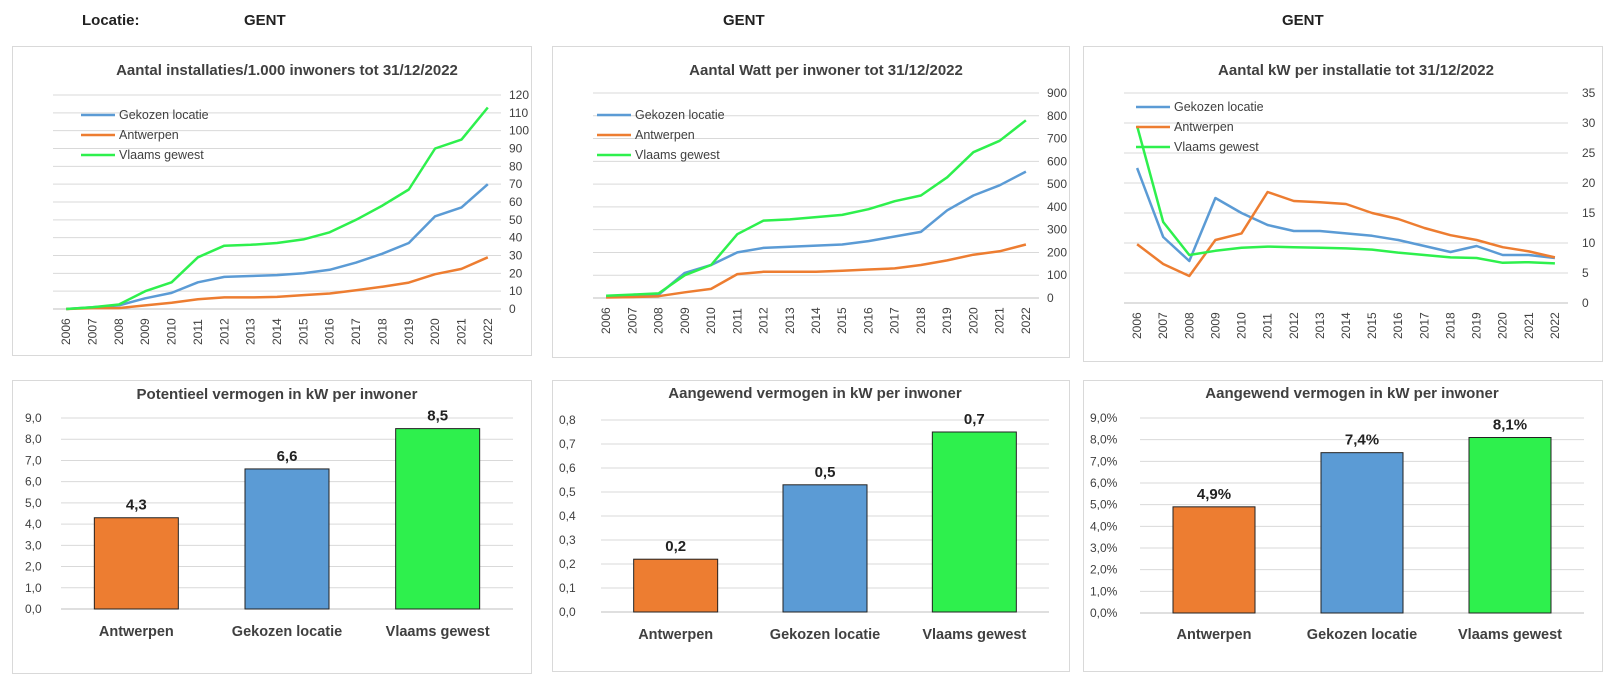 The height and width of the screenshot is (688, 1616). I want to click on x-tick-label: 2008, so click(119, 331).